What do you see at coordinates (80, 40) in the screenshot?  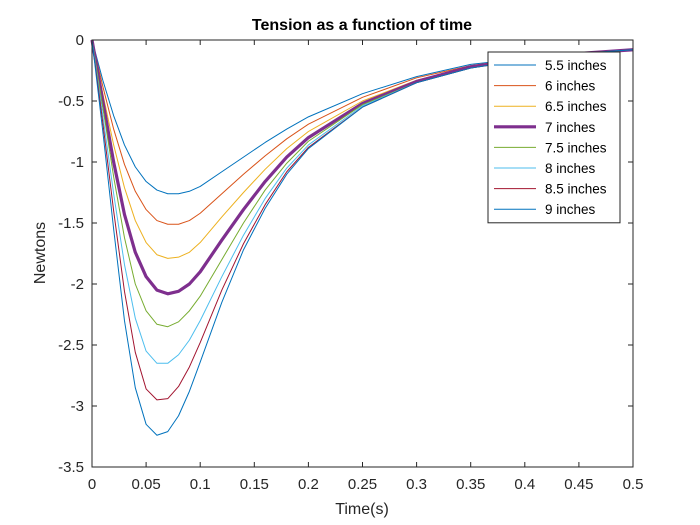 I see `y-tick-label: 0` at bounding box center [80, 40].